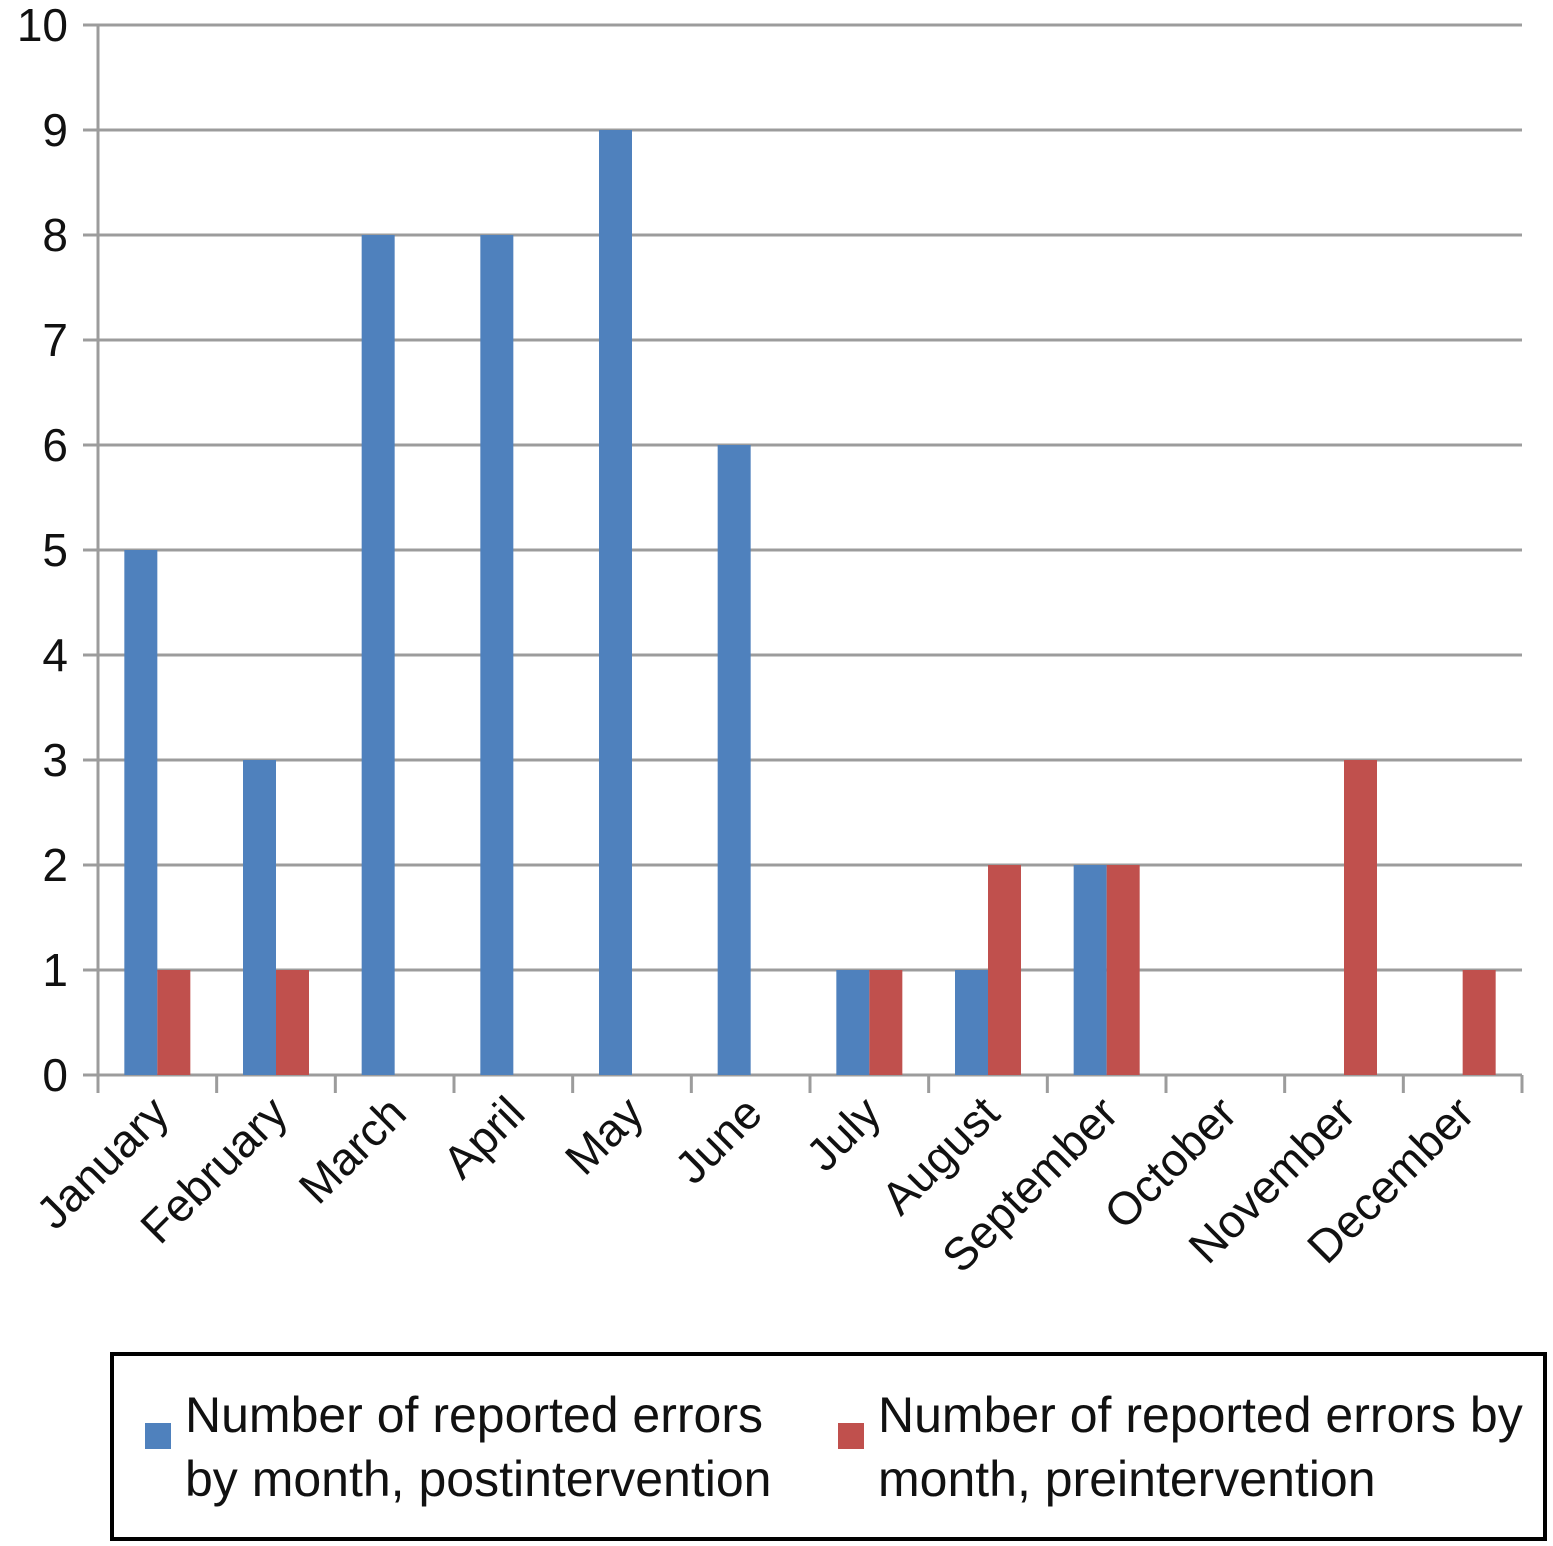 The width and height of the screenshot is (1553, 1546). What do you see at coordinates (1200, 1414) in the screenshot?
I see `legend-label-line: Number of reported errors by` at bounding box center [1200, 1414].